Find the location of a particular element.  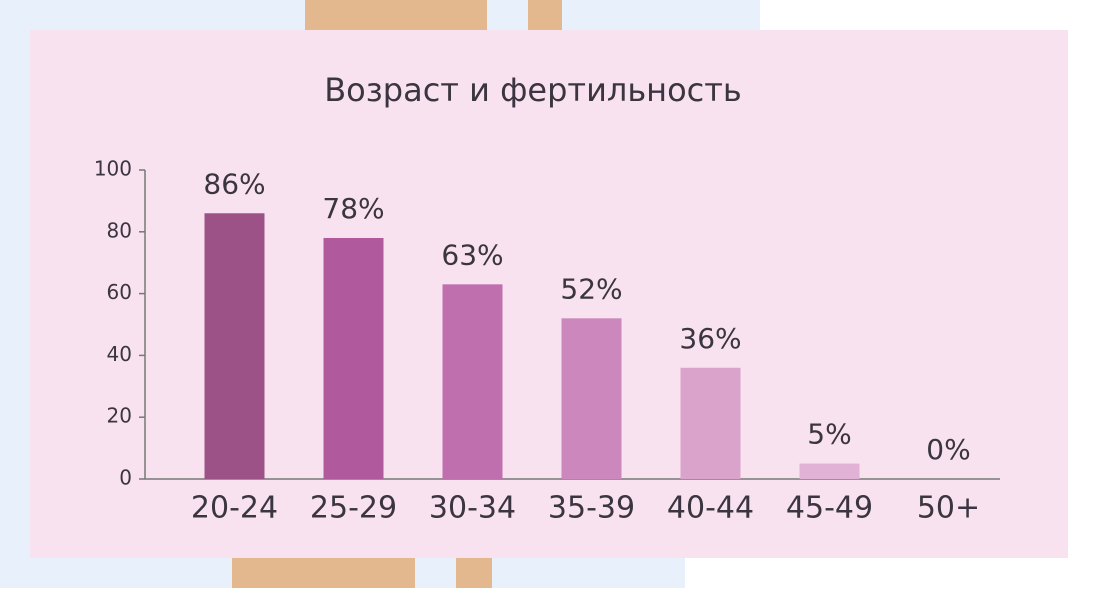

y-tick-label: 40 is located at coordinates (119, 354).